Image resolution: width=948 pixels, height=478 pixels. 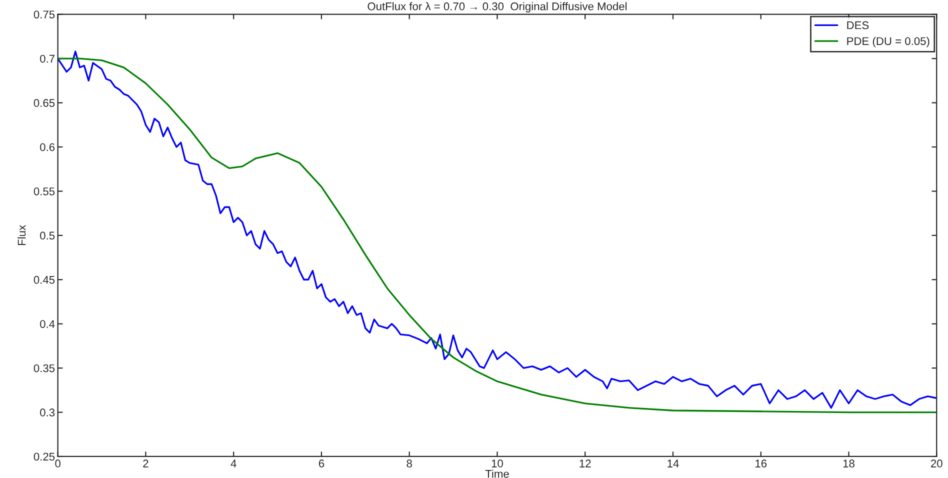 I want to click on legend-label: PDE (DU = 0.05), so click(x=888, y=42).